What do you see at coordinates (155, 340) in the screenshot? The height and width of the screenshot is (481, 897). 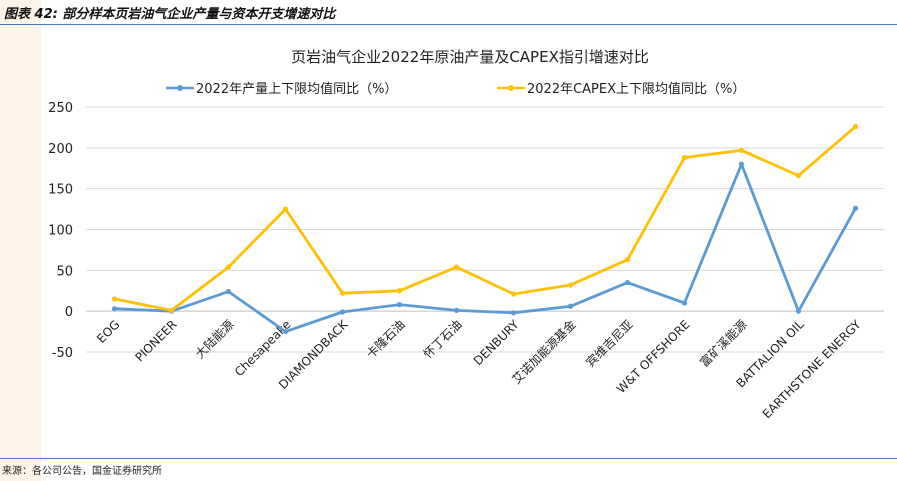 I see `x-tick-label: PIONEER` at bounding box center [155, 340].